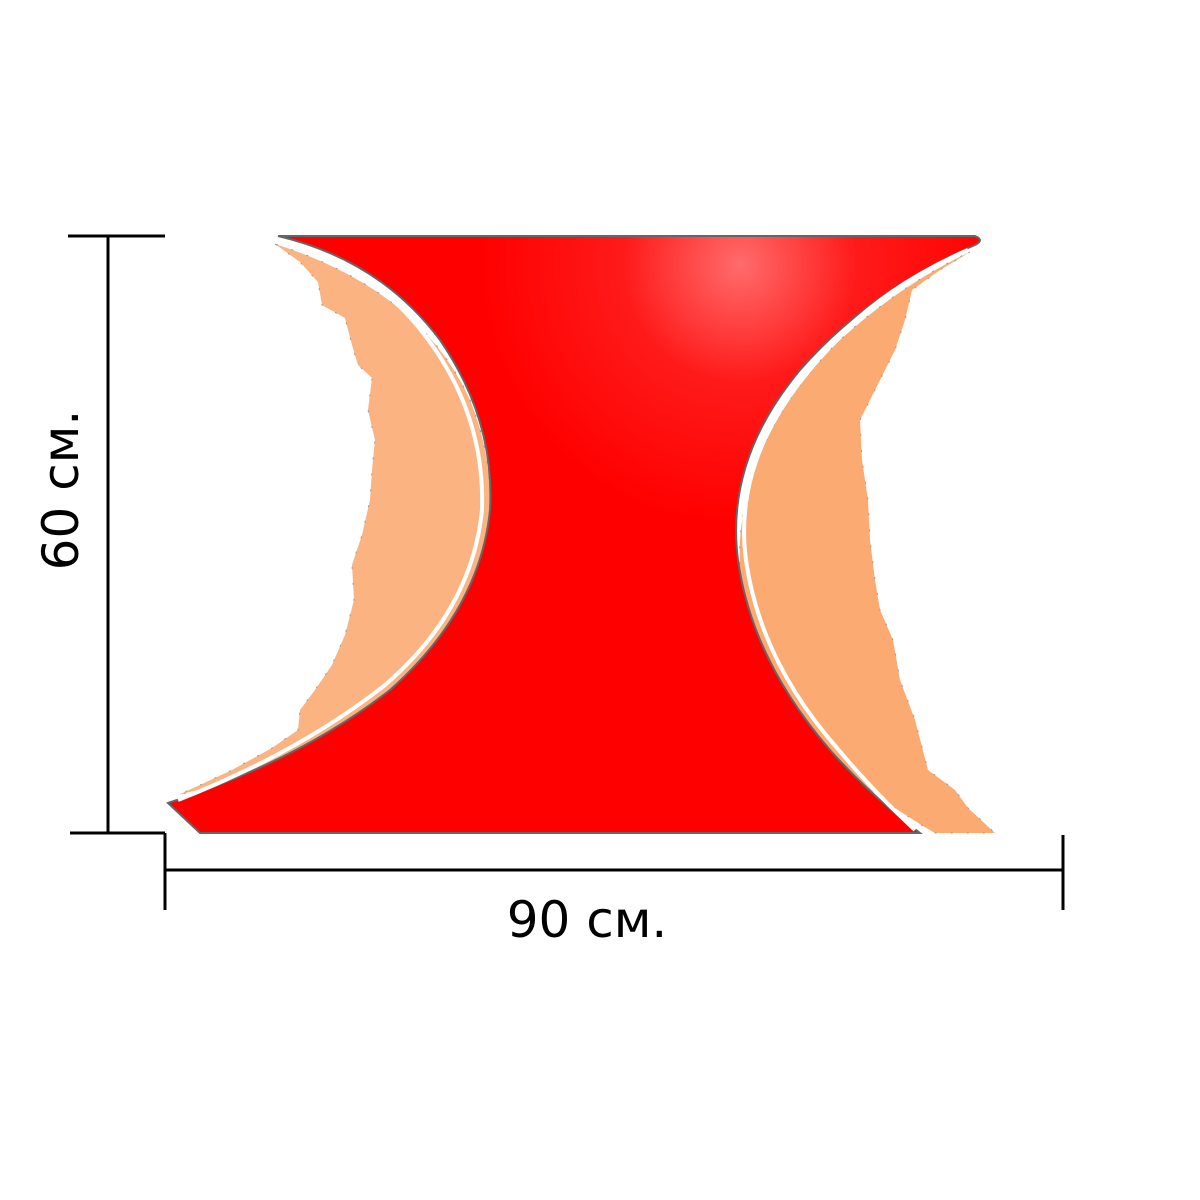 This screenshot has height=1200, width=1200. What do you see at coordinates (61, 490) in the screenshot?
I see `height-label: 60 см.` at bounding box center [61, 490].